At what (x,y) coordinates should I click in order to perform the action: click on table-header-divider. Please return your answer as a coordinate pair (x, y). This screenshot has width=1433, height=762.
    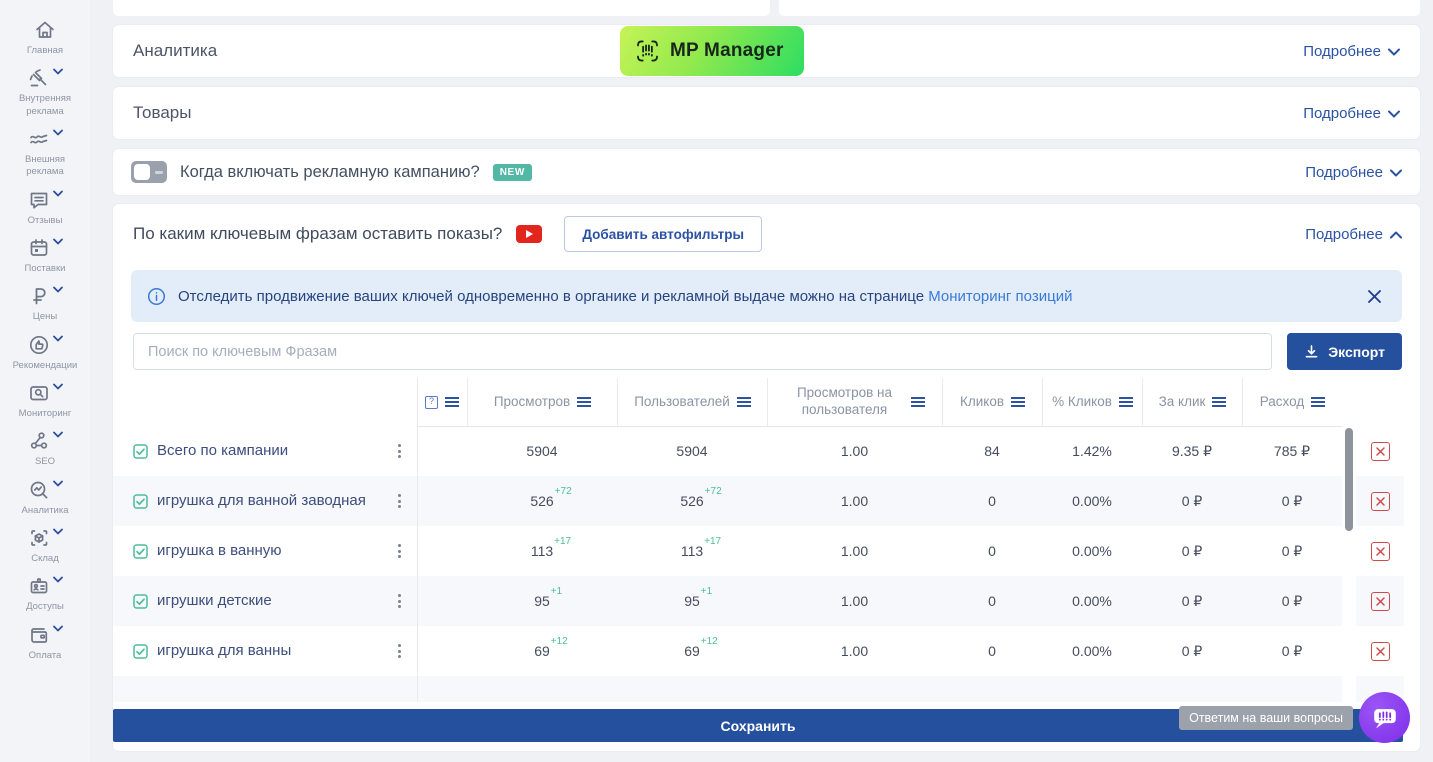
    Looking at the image, I should click on (879, 426).